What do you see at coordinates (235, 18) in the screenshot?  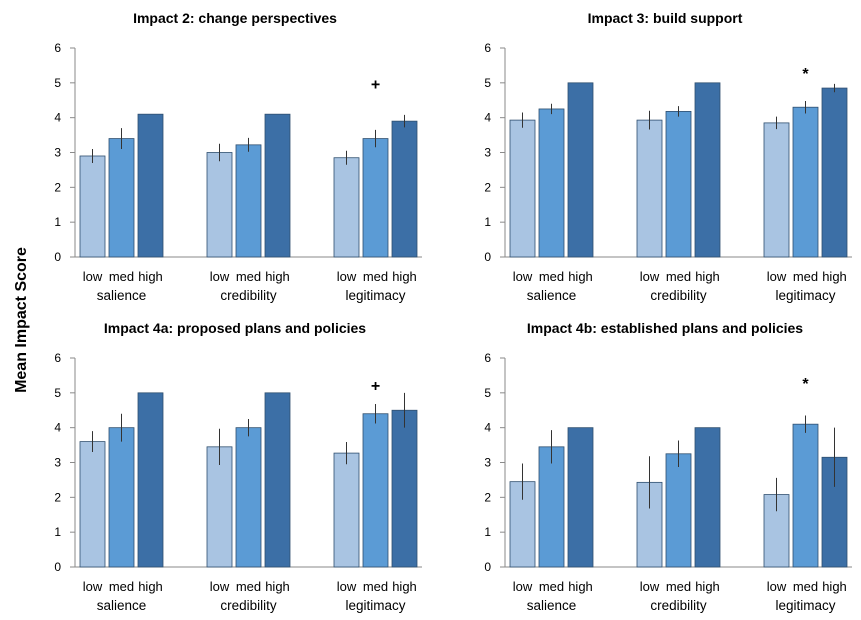 I see `chart-title: Impact 2: change perspectives` at bounding box center [235, 18].